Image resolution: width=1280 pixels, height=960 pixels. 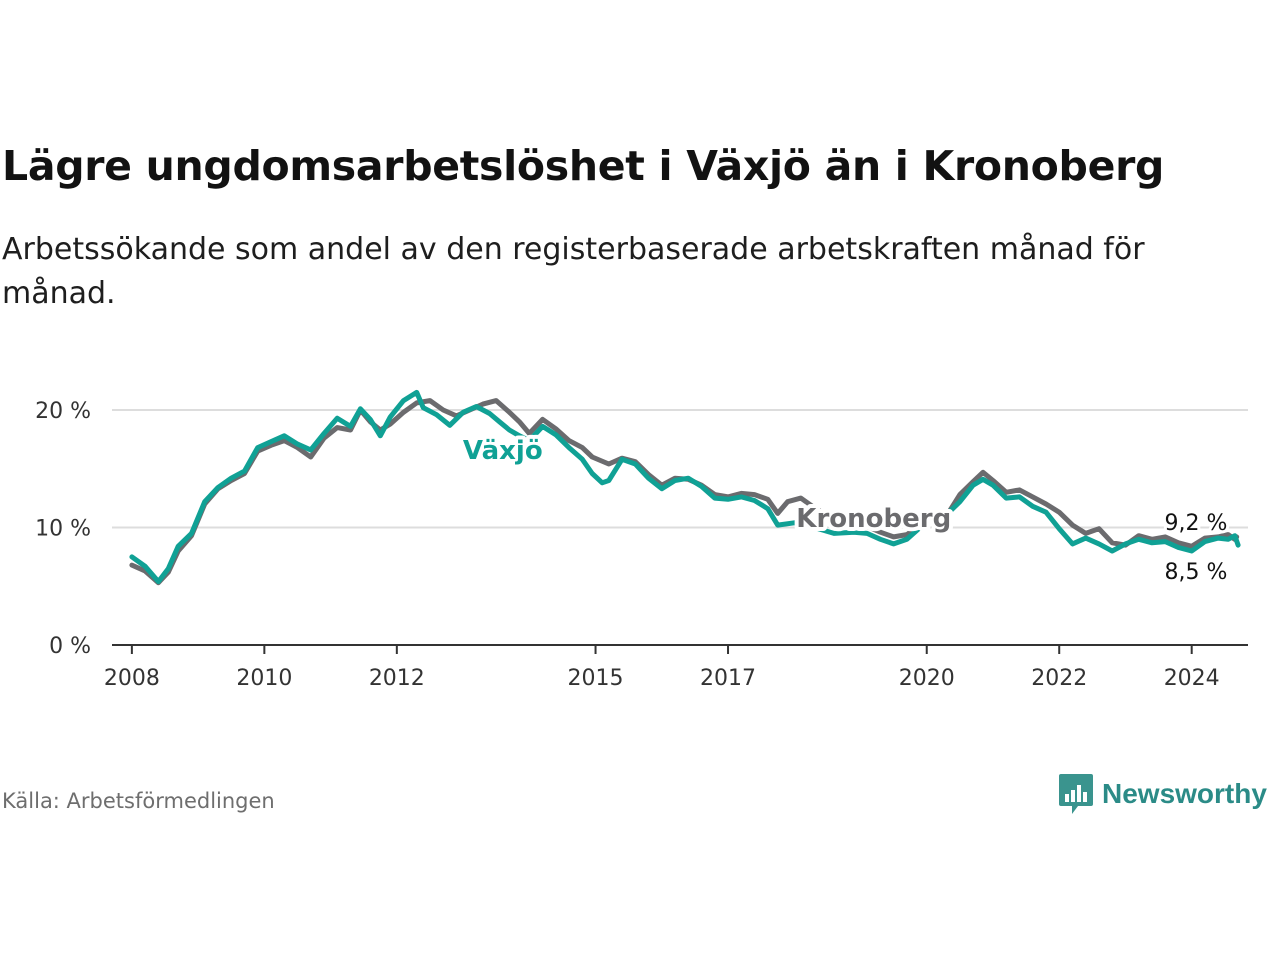 What do you see at coordinates (1184, 793) in the screenshot?
I see `brand-name: Newsworthy` at bounding box center [1184, 793].